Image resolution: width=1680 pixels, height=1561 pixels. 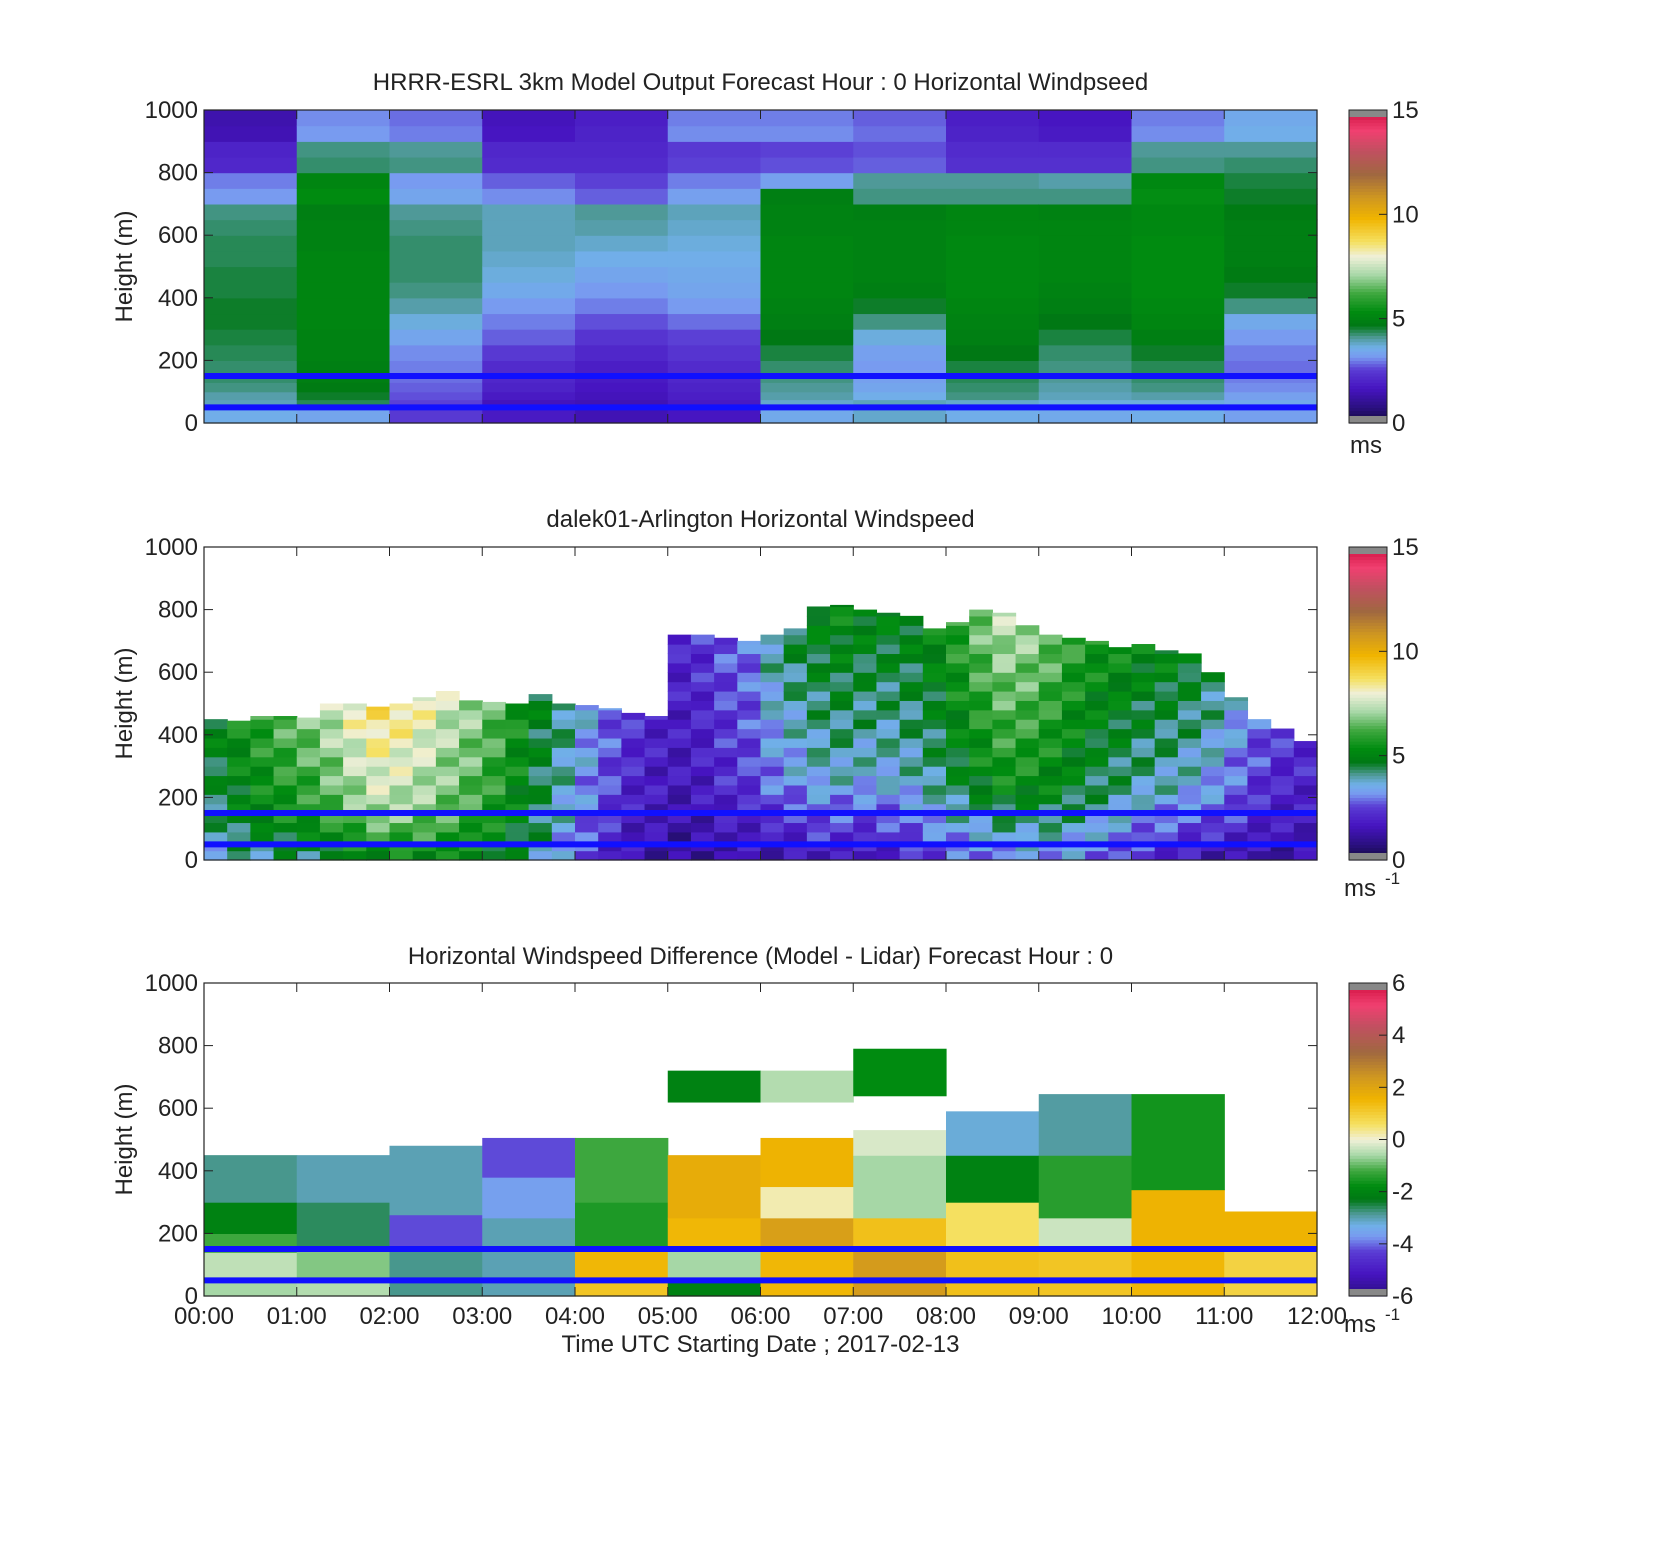 I want to click on x-tick-label: 06:00, so click(x=760, y=1316).